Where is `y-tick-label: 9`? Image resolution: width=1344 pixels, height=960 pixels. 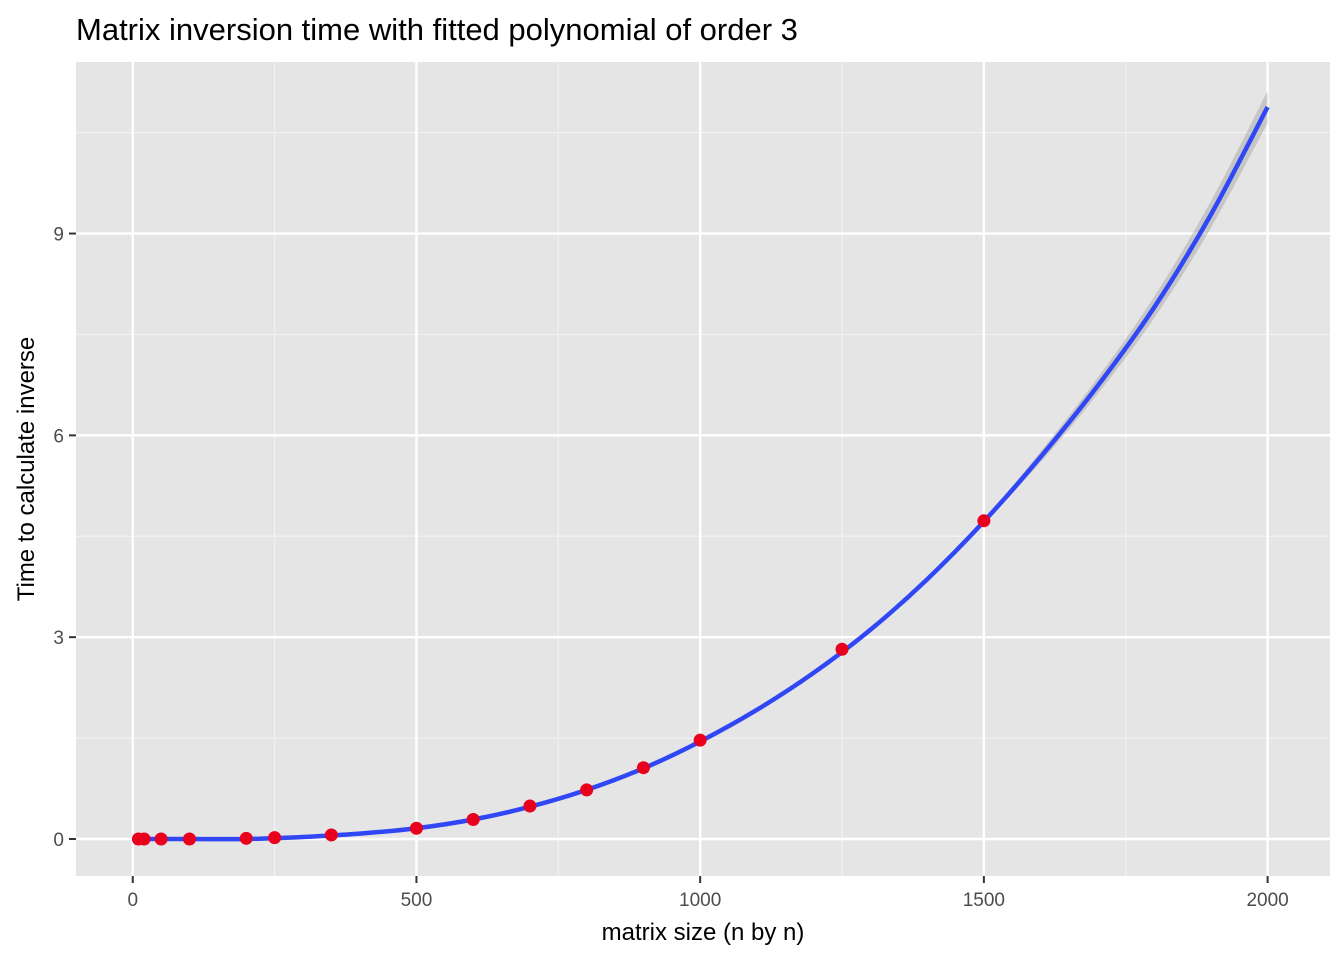 y-tick-label: 9 is located at coordinates (58, 235).